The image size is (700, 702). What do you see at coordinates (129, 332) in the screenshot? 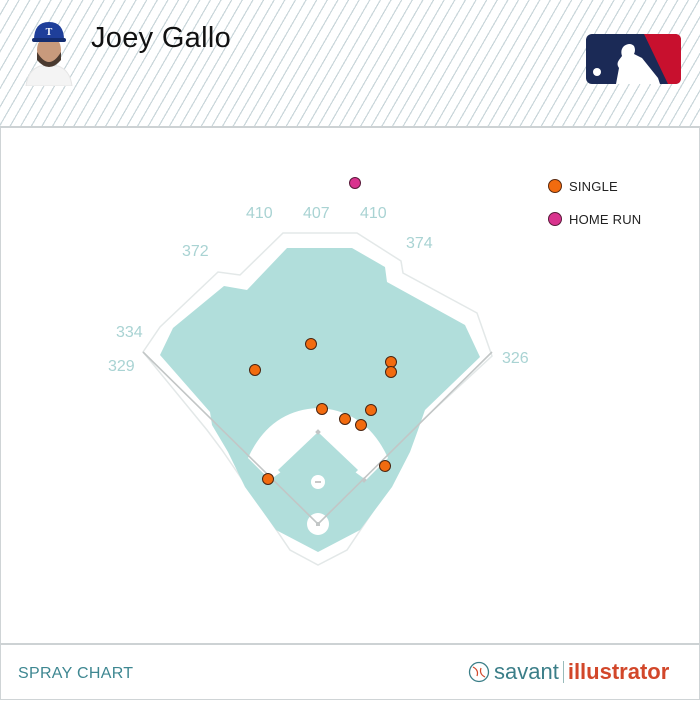
I see `svg-text: 334` at bounding box center [129, 332].